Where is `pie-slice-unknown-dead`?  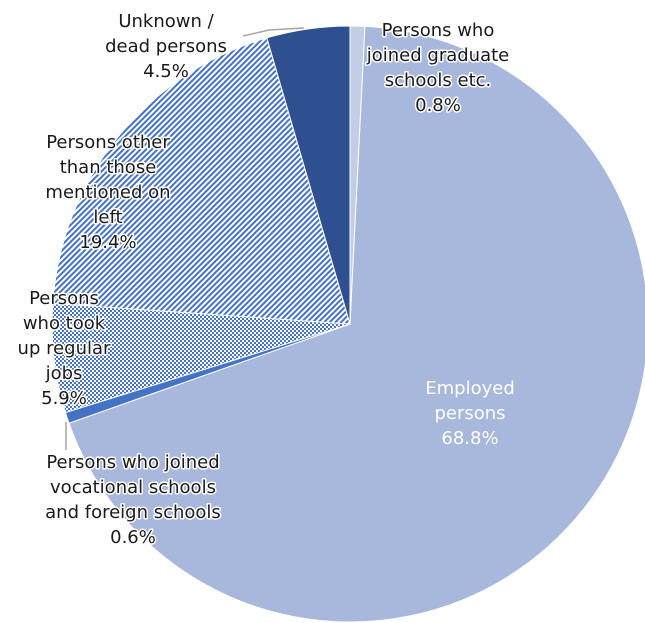 pie-slice-unknown-dead is located at coordinates (308, 175).